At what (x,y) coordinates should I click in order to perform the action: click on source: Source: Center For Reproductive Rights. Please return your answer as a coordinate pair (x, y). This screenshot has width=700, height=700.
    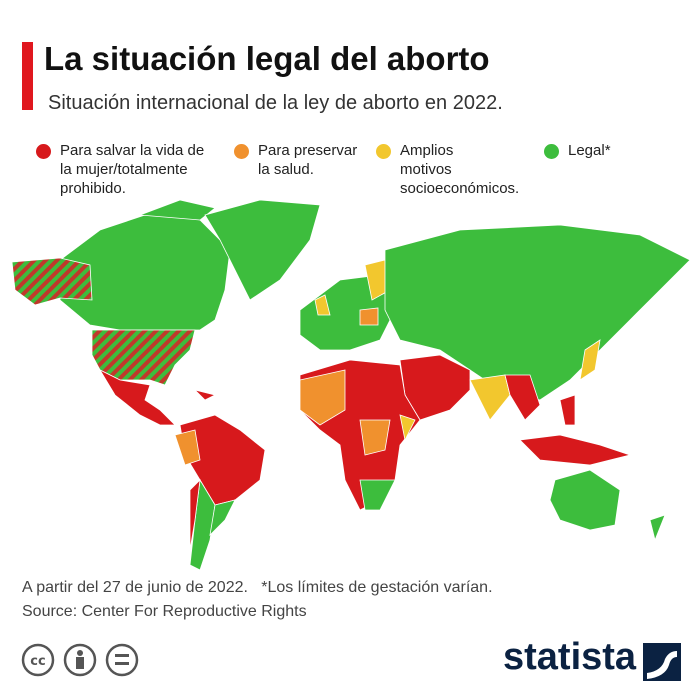
    Looking at the image, I should click on (164, 611).